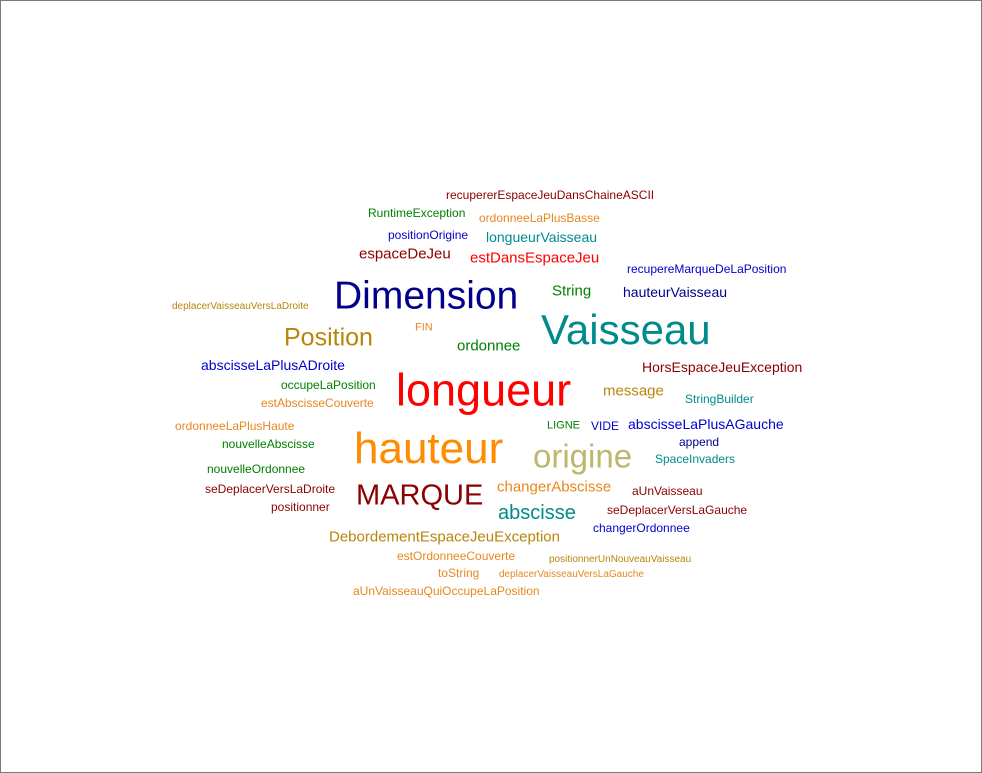 This screenshot has height=773, width=982. I want to click on word: longueur, so click(484, 390).